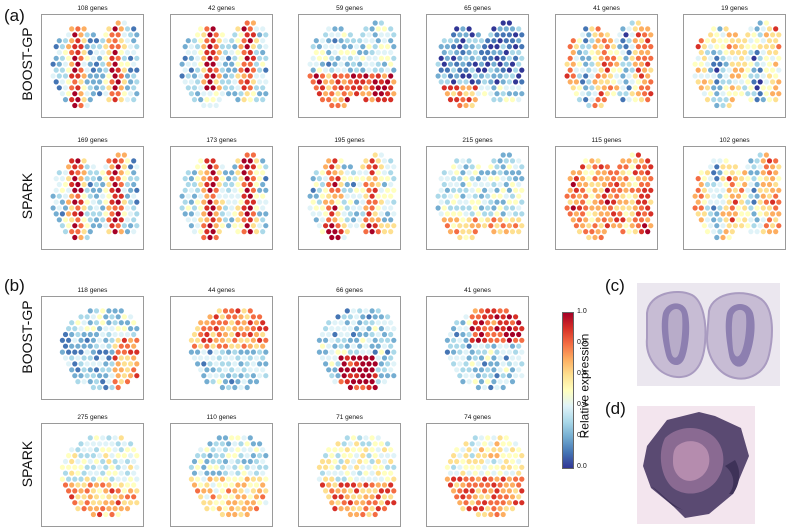 The height and width of the screenshot is (529, 787). I want to click on spot-scatter, so click(99, 476).